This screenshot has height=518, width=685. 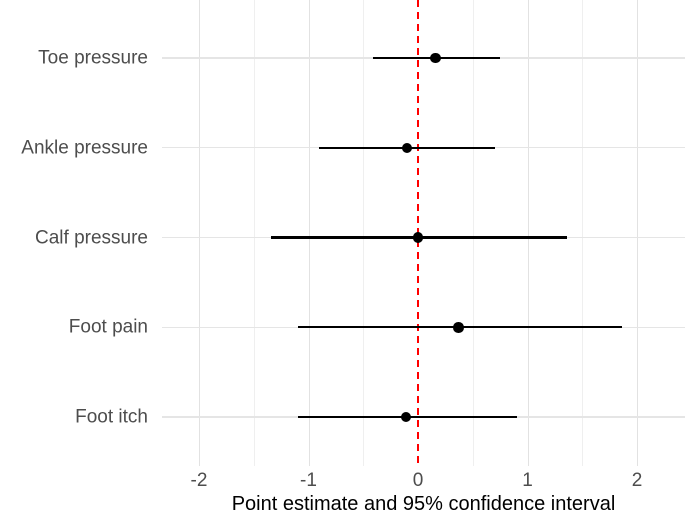 I want to click on x-tick-label: -2, so click(x=199, y=480).